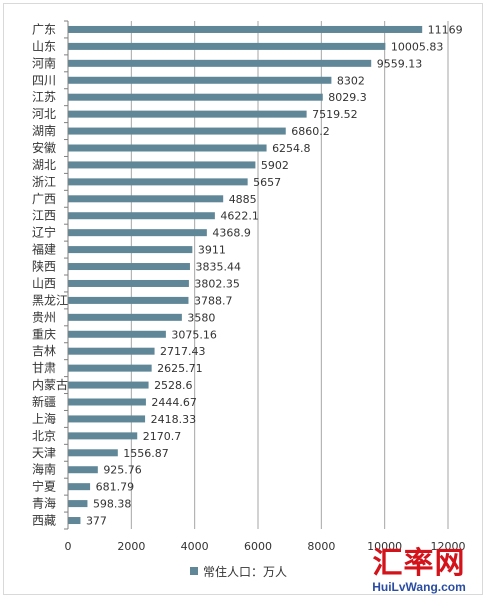 This screenshot has height=600, width=487. Describe the element at coordinates (122, 470) in the screenshot. I see `data-label: 925.76` at that location.